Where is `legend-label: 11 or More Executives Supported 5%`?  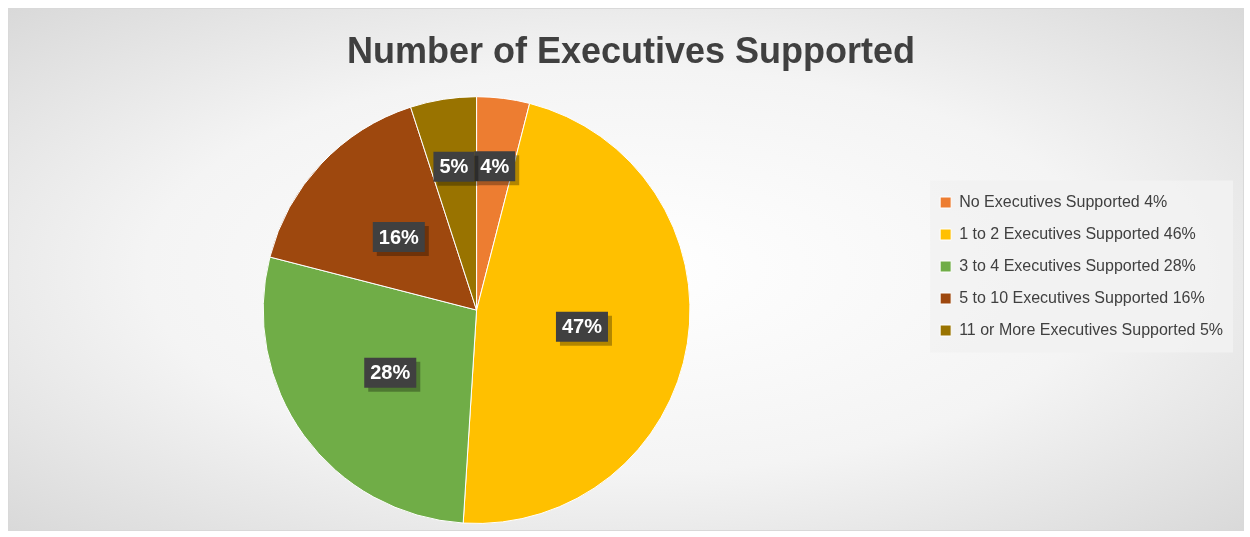 legend-label: 11 or More Executives Supported 5% is located at coordinates (1091, 329).